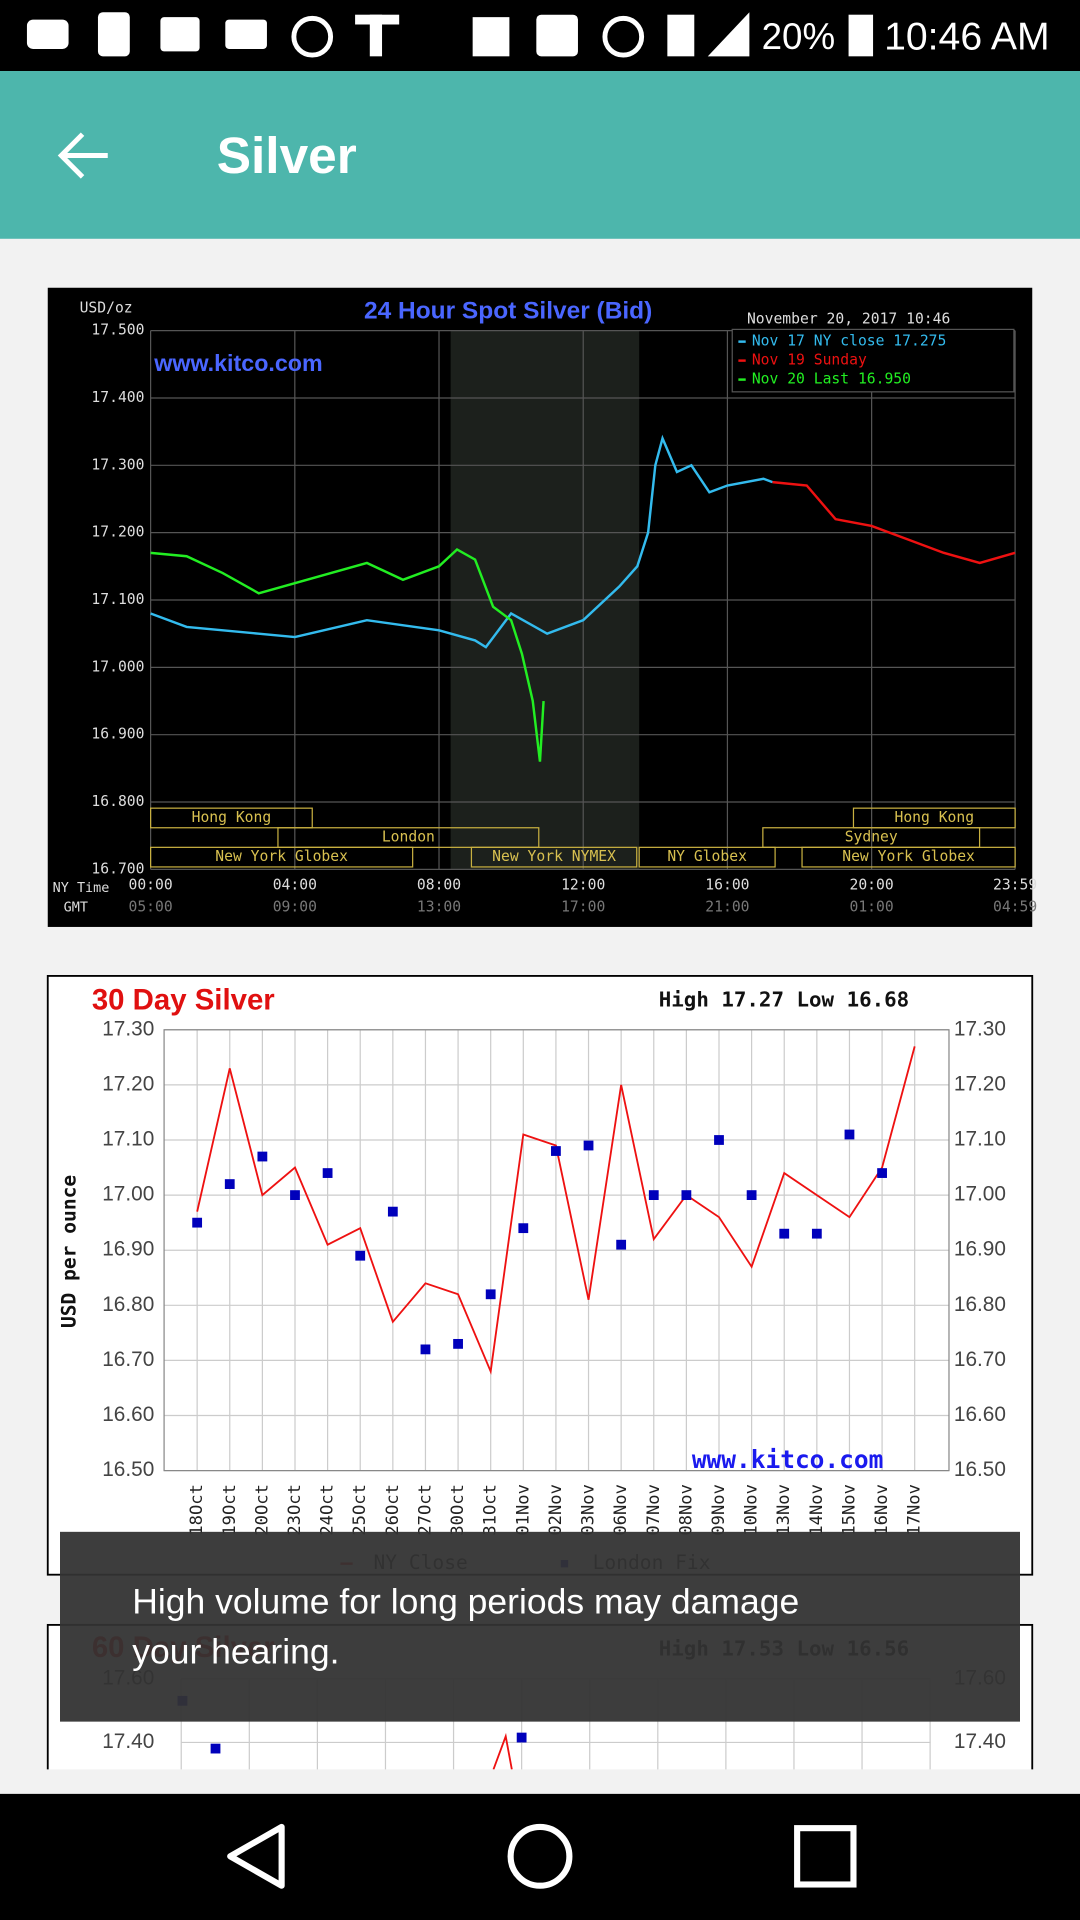 The width and height of the screenshot is (1080, 1920). I want to click on clock: 10:46 AM, so click(967, 37).